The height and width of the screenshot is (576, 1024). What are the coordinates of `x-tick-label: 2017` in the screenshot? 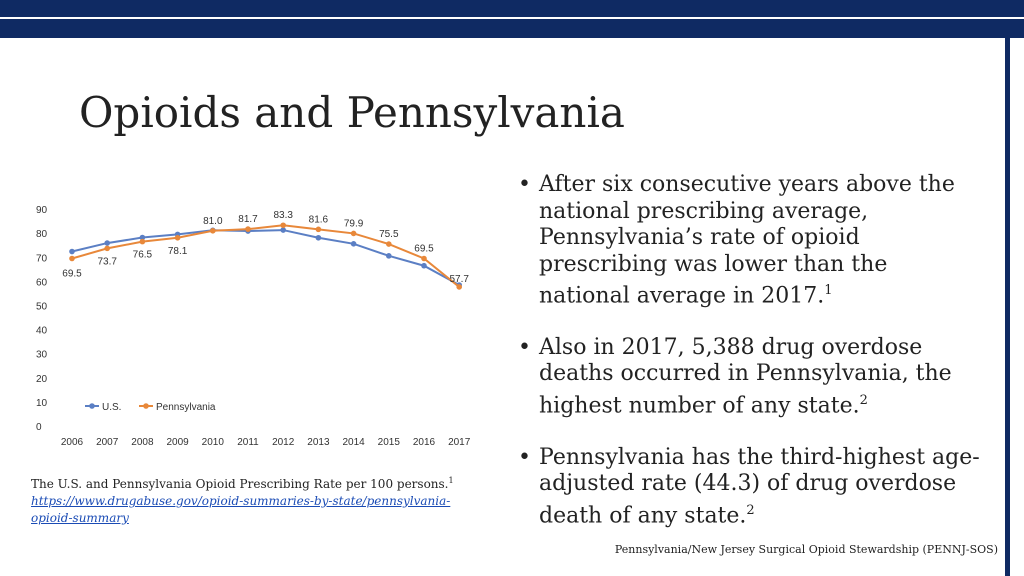 It's located at (459, 442).